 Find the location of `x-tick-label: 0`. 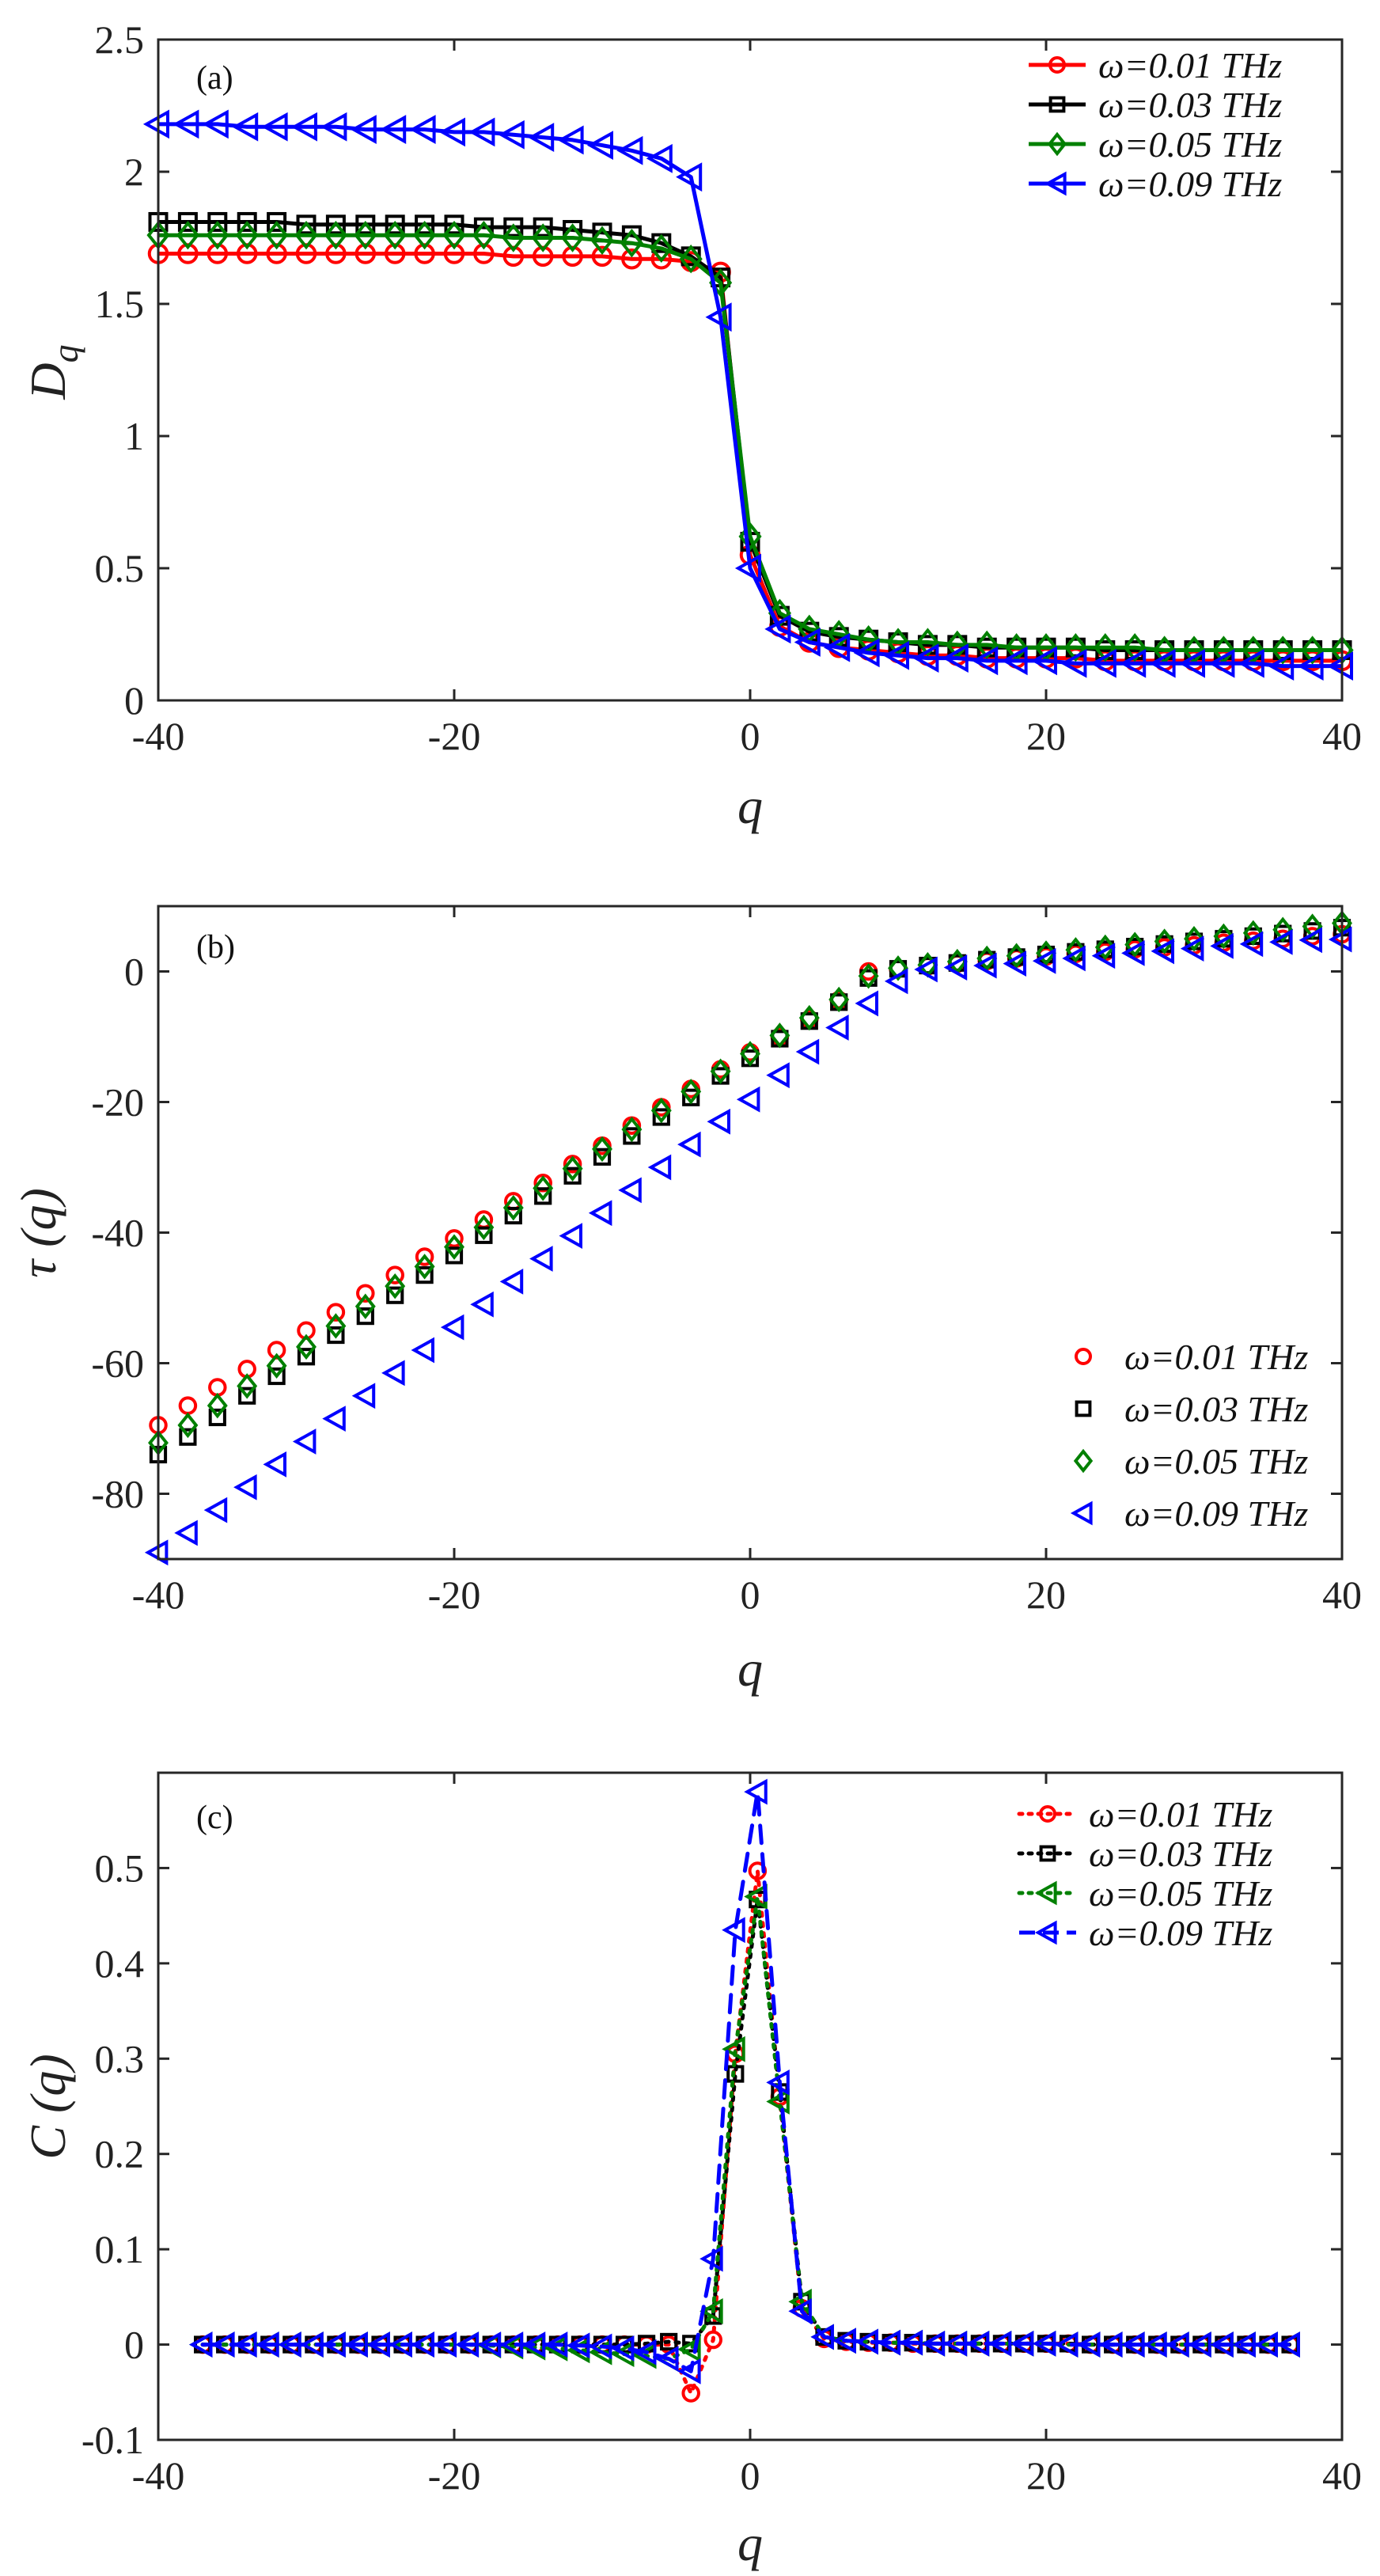

x-tick-label: 0 is located at coordinates (750, 736).